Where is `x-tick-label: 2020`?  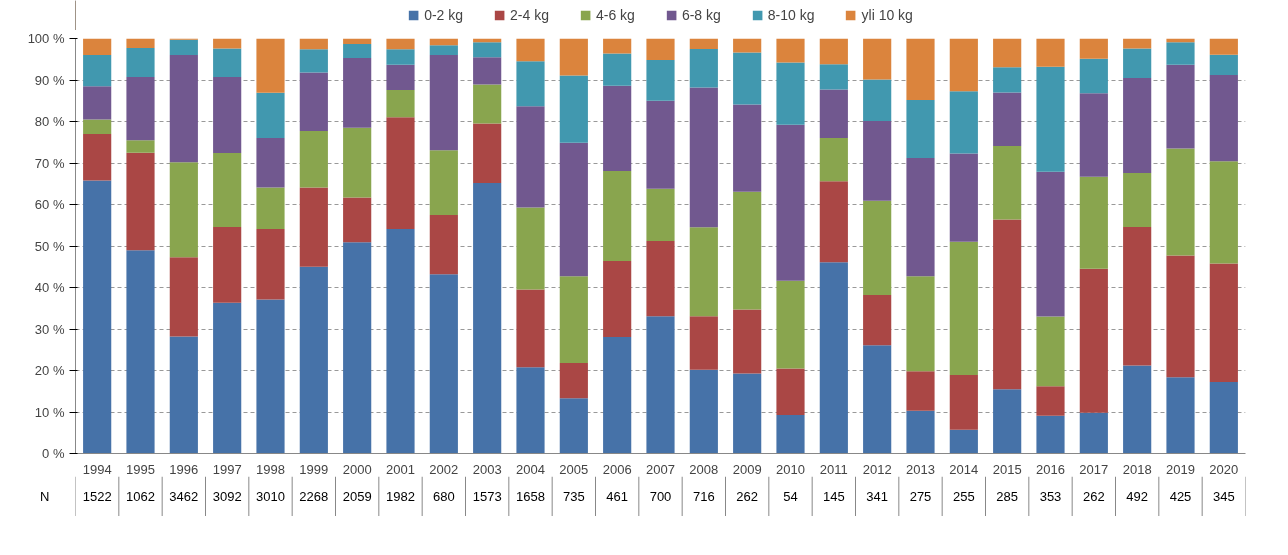
x-tick-label: 2020 is located at coordinates (1224, 469).